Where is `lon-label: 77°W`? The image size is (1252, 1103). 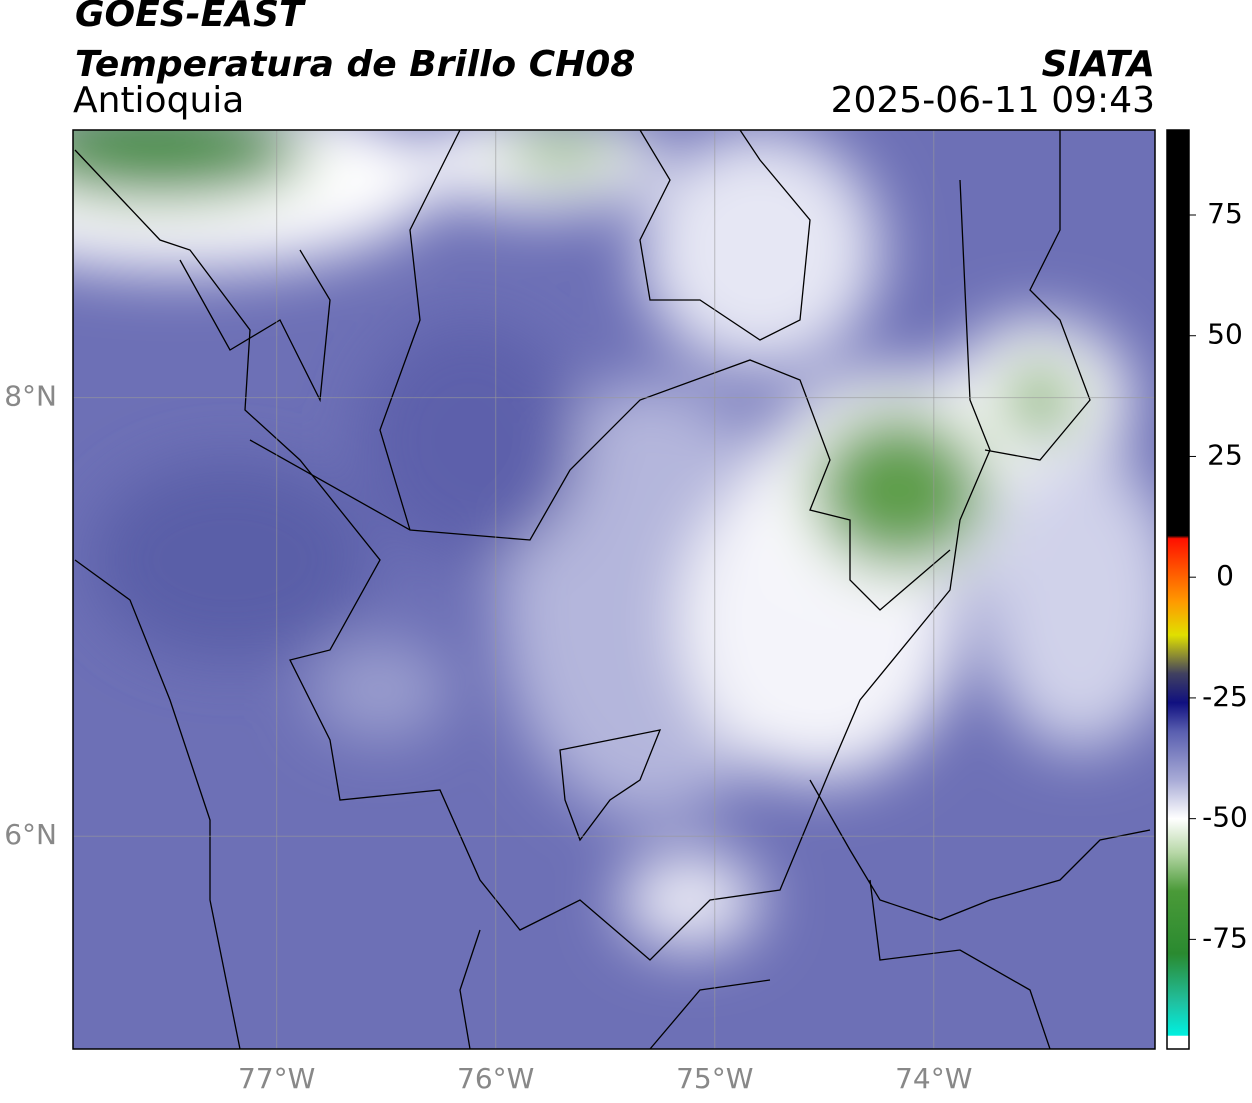
lon-label: 77°W is located at coordinates (276, 1078).